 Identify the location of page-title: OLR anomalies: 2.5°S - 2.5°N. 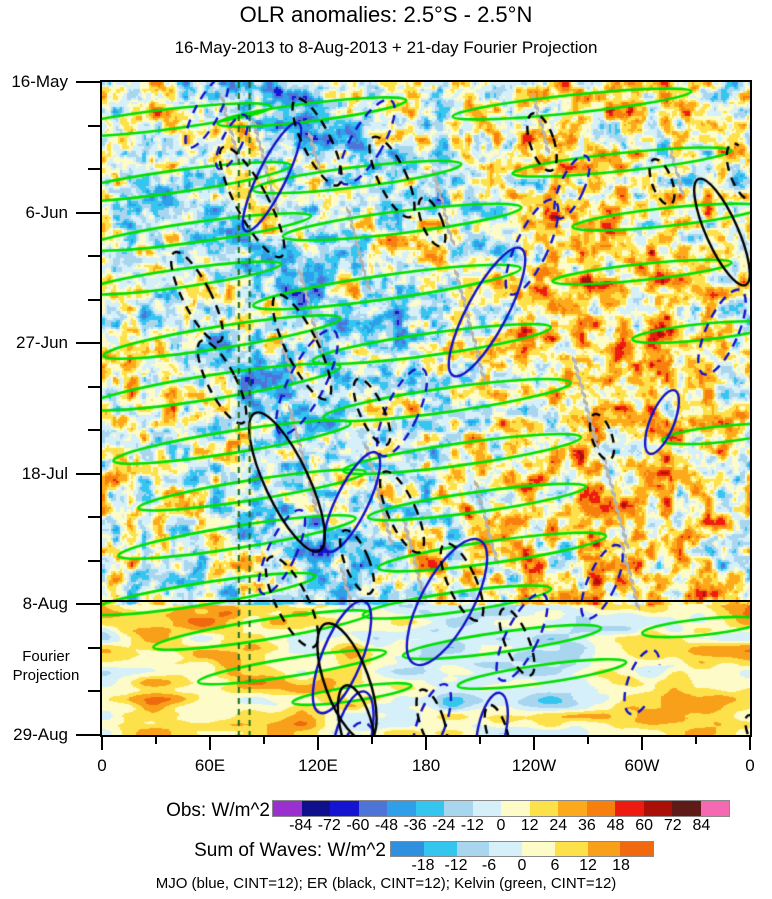
(386, 14).